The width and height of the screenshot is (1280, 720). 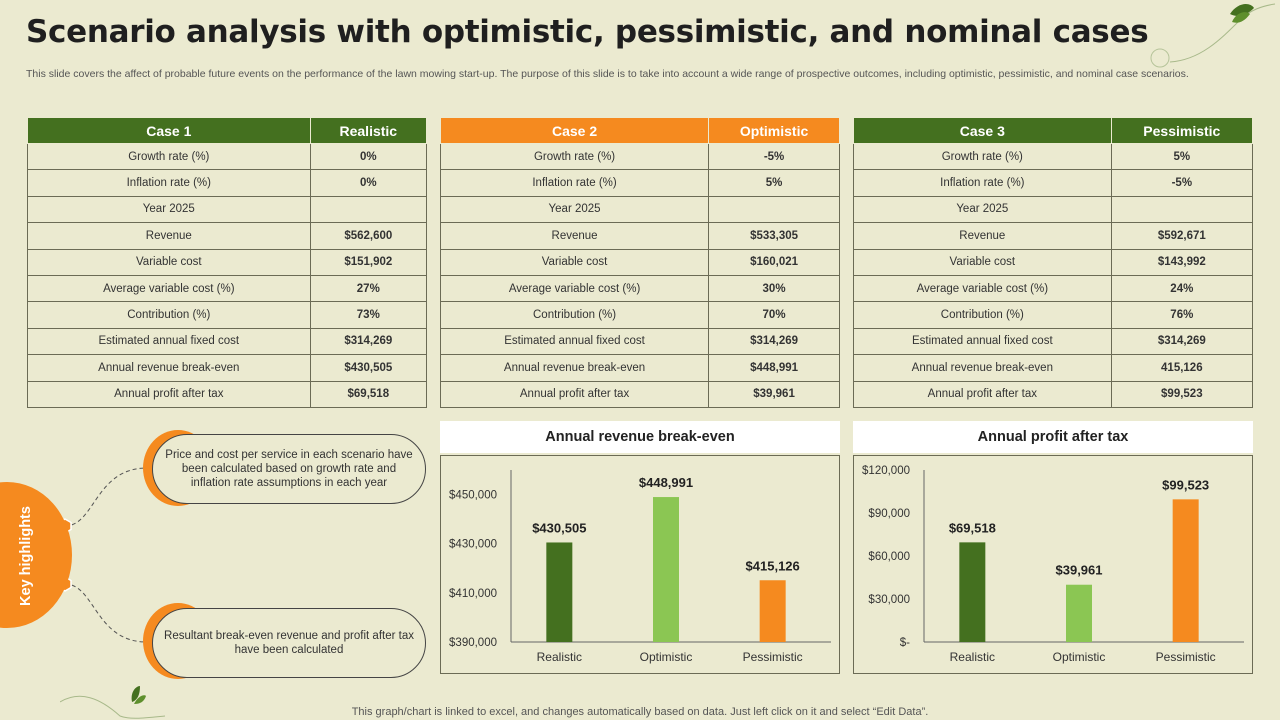 What do you see at coordinates (1079, 613) in the screenshot?
I see `bar-optimistic` at bounding box center [1079, 613].